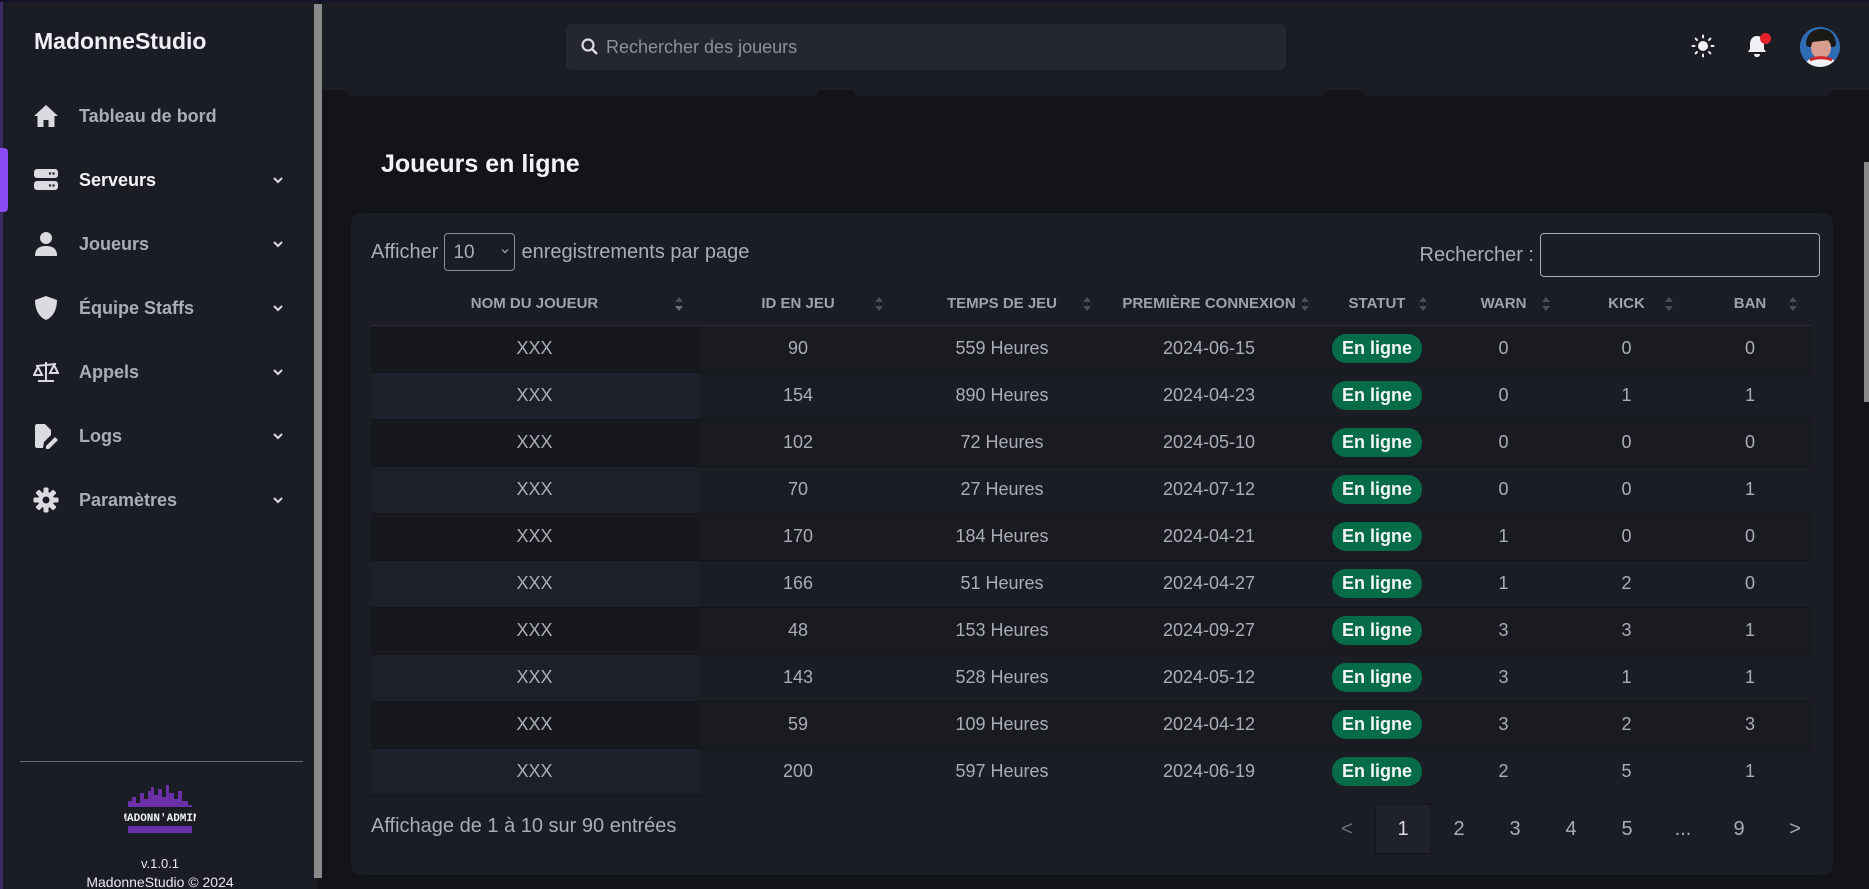 This screenshot has height=889, width=1869. What do you see at coordinates (1091, 490) in the screenshot?
I see `table-row: XXX 70 27 Heures 2024-07-12 En ligne 0 0 1` at bounding box center [1091, 490].